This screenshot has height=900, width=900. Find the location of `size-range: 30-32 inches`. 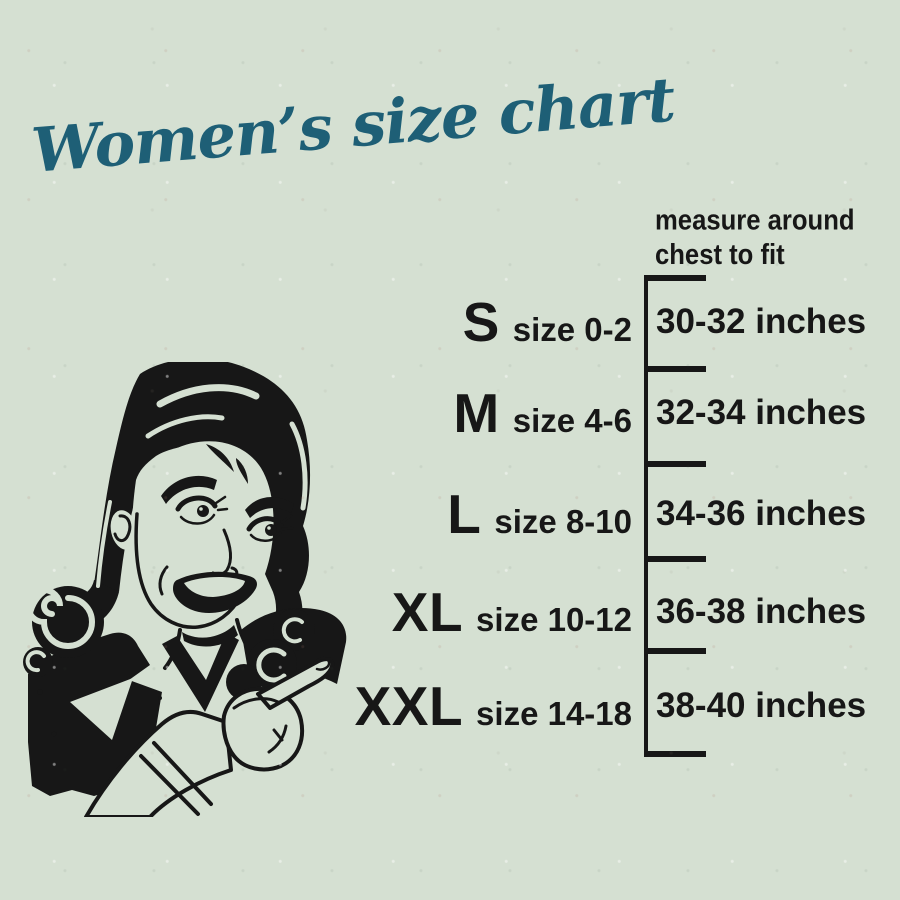

size-range: 30-32 inches is located at coordinates (761, 321).